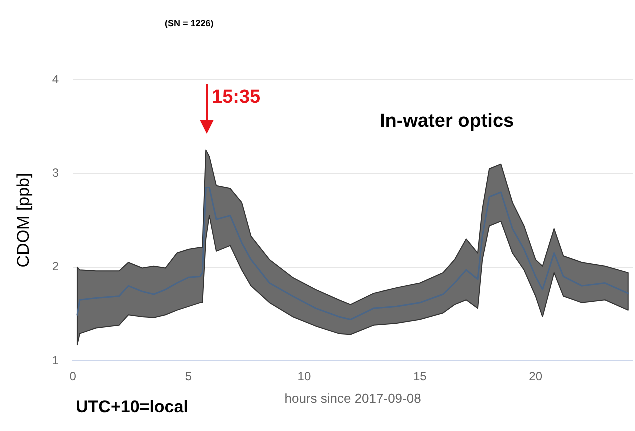 The image size is (635, 431). Describe the element at coordinates (188, 377) in the screenshot. I see `x-tick-label: 5` at that location.